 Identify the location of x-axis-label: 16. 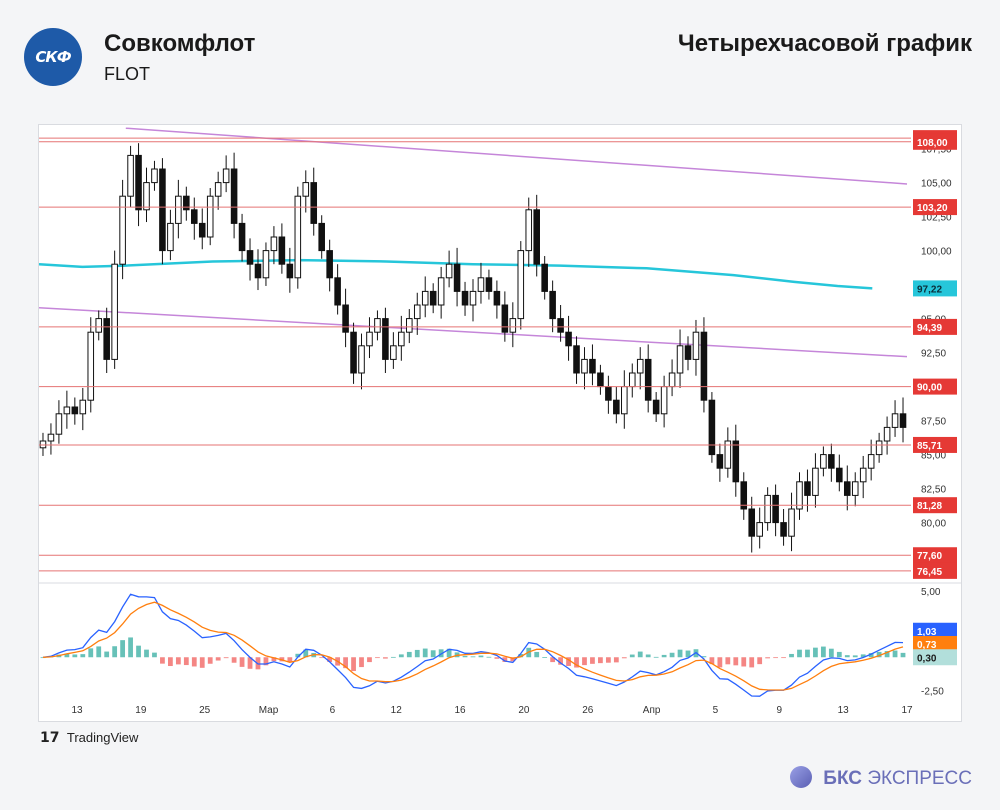
(461, 710).